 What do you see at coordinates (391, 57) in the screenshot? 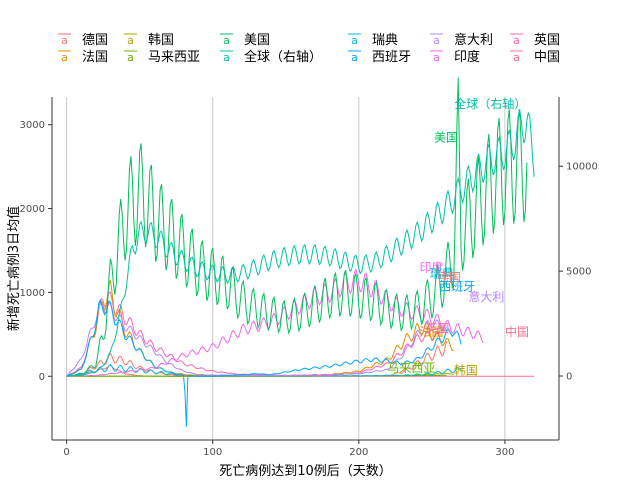
I see `legend-label-7: 西班牙` at bounding box center [391, 57].